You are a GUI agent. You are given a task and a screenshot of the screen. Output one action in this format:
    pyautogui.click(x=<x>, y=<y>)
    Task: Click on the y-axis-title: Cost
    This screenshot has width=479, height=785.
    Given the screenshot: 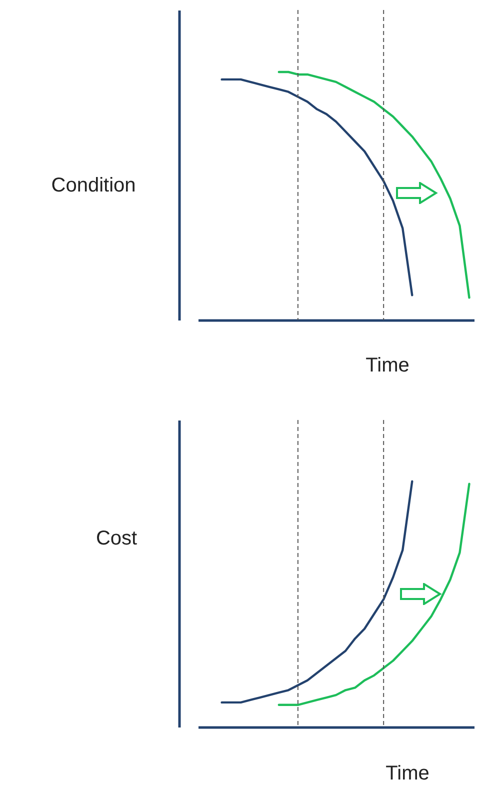 What is the action you would take?
    pyautogui.click(x=117, y=539)
    